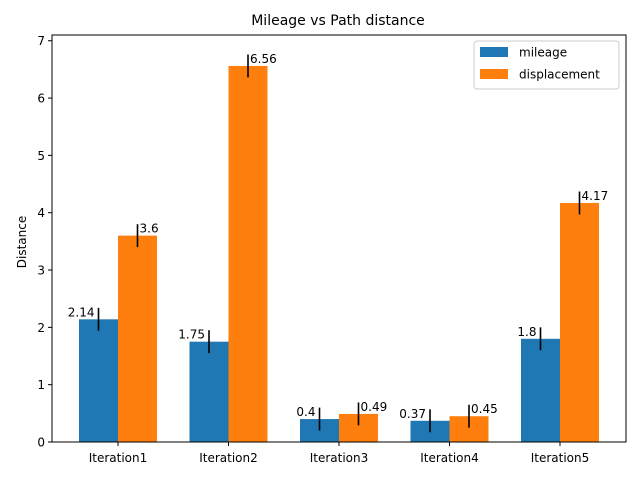 The image size is (640, 480). I want to click on data-label: 4.17, so click(595, 196).